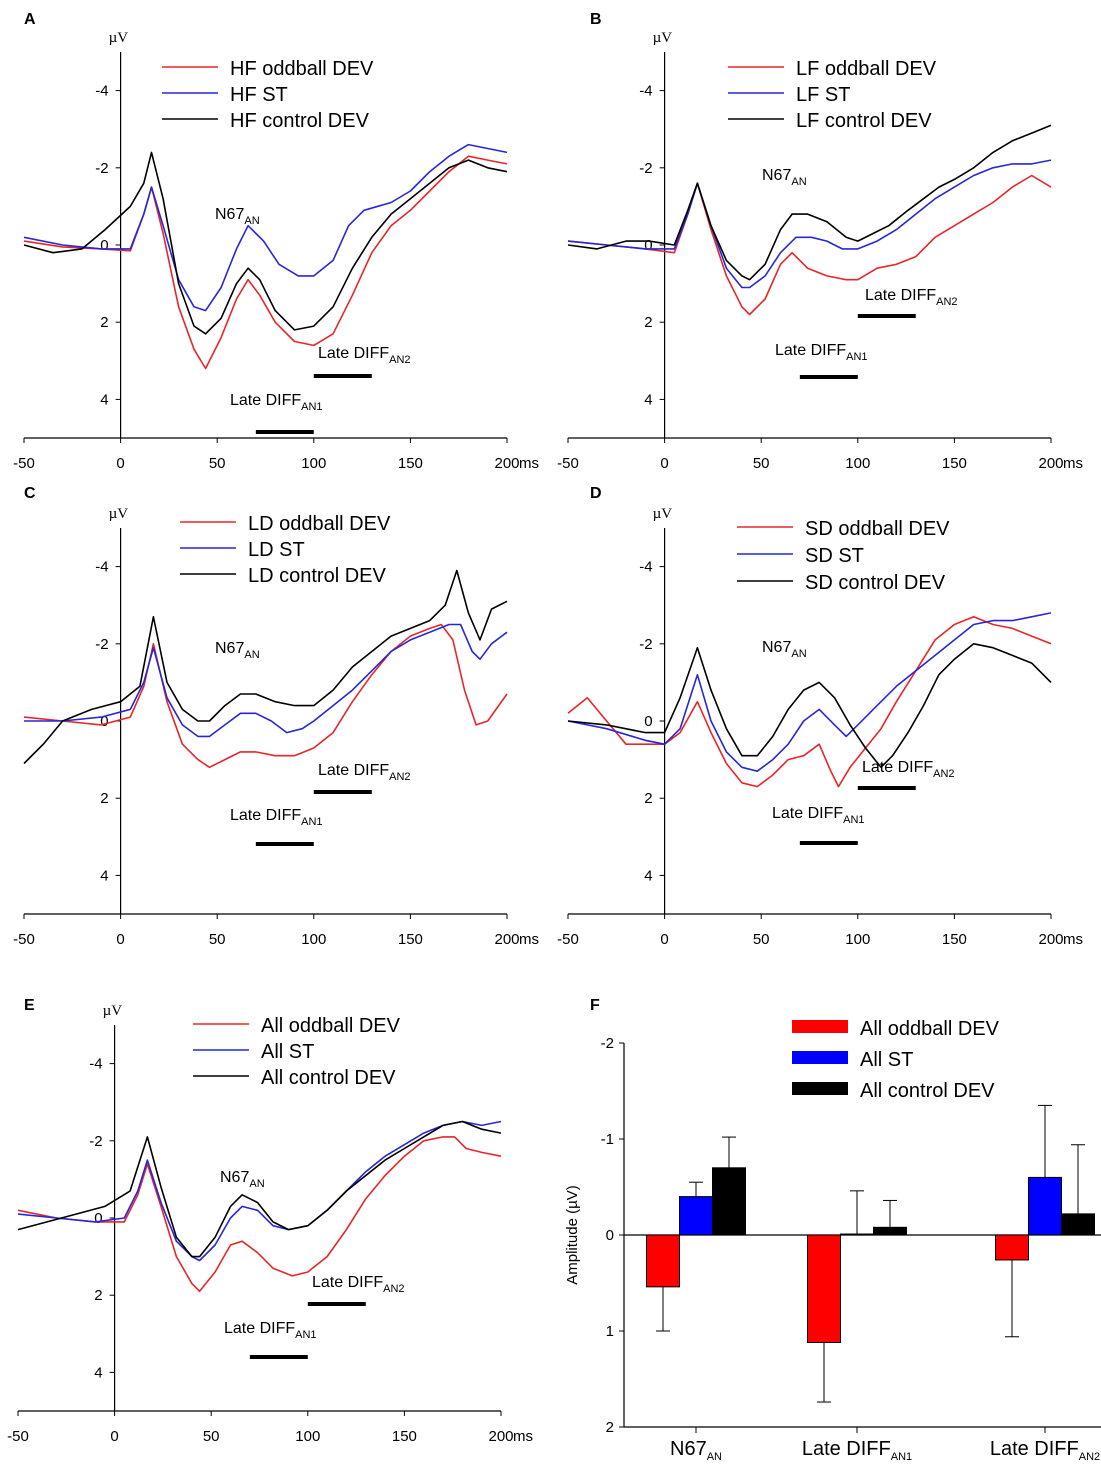  I want to click on legend-entry: HF ST, so click(259, 95).